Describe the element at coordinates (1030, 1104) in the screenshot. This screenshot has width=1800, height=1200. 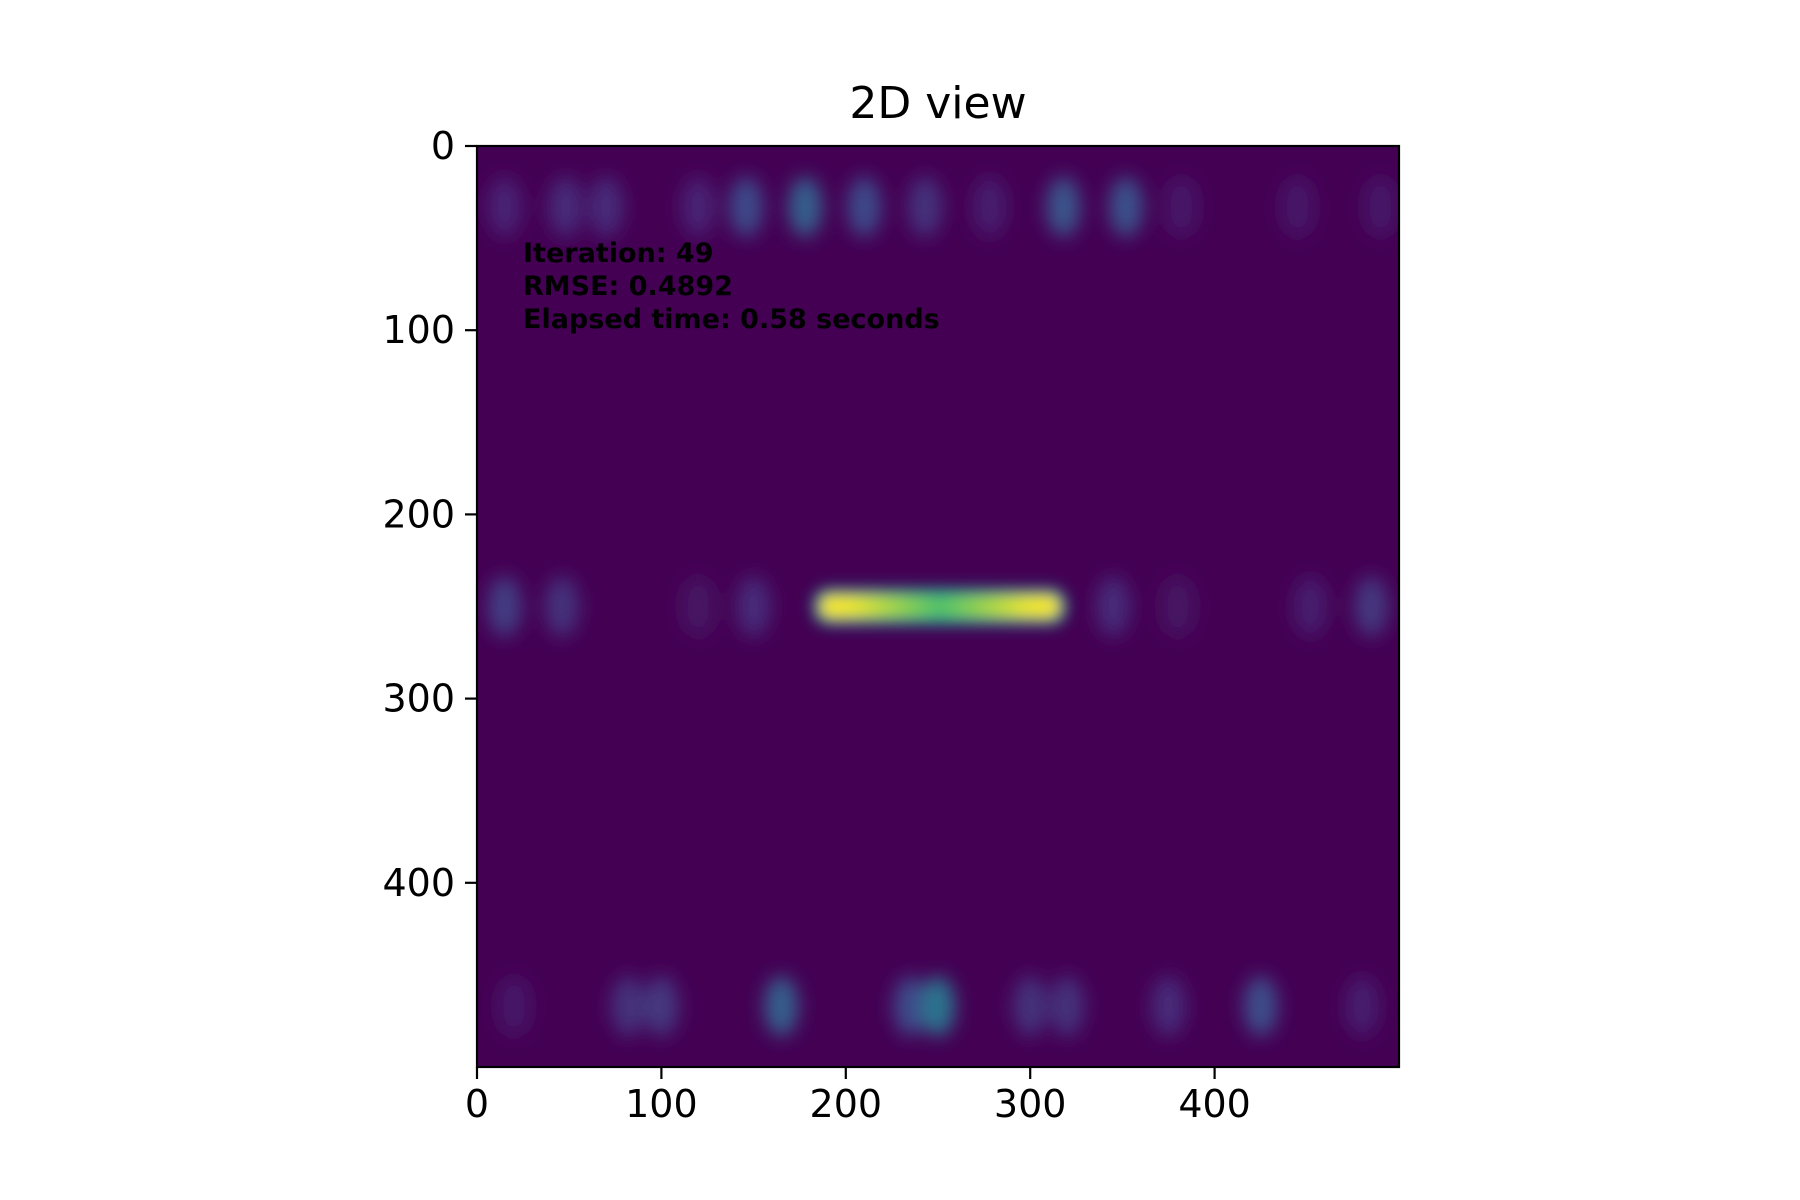
I see `x-tick-label: 300` at that location.